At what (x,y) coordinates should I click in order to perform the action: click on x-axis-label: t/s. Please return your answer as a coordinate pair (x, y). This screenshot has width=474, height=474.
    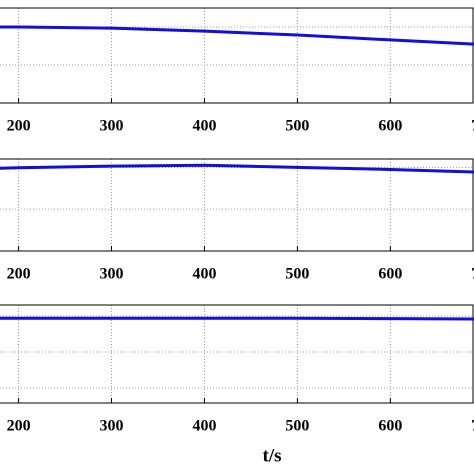
    Looking at the image, I should click on (272, 455).